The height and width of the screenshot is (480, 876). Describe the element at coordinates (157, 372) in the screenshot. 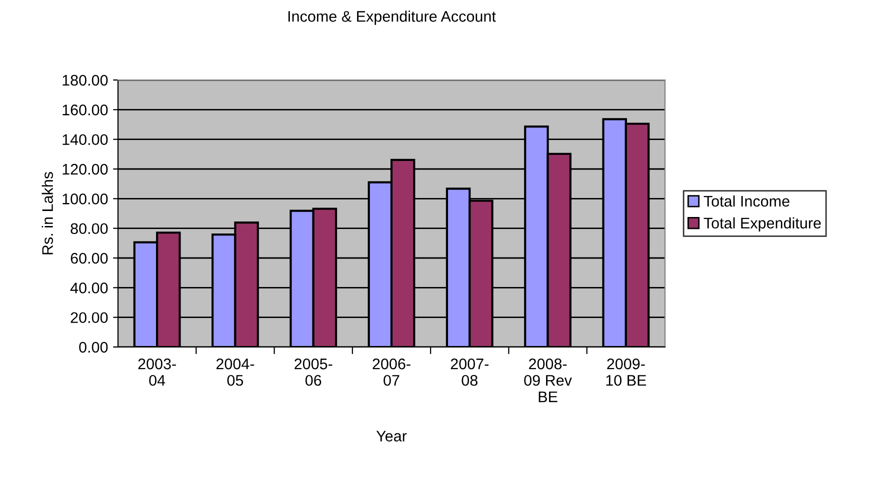

I see `x-tick-label: 2003- 04` at that location.